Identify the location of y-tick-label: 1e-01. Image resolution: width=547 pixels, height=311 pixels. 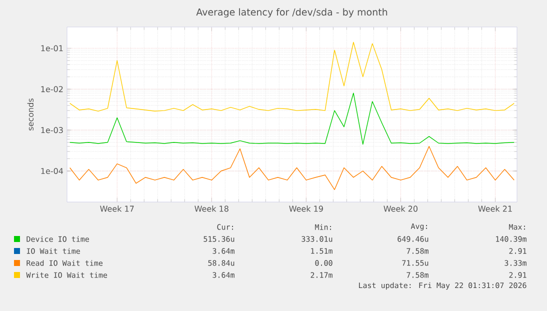
(52, 48).